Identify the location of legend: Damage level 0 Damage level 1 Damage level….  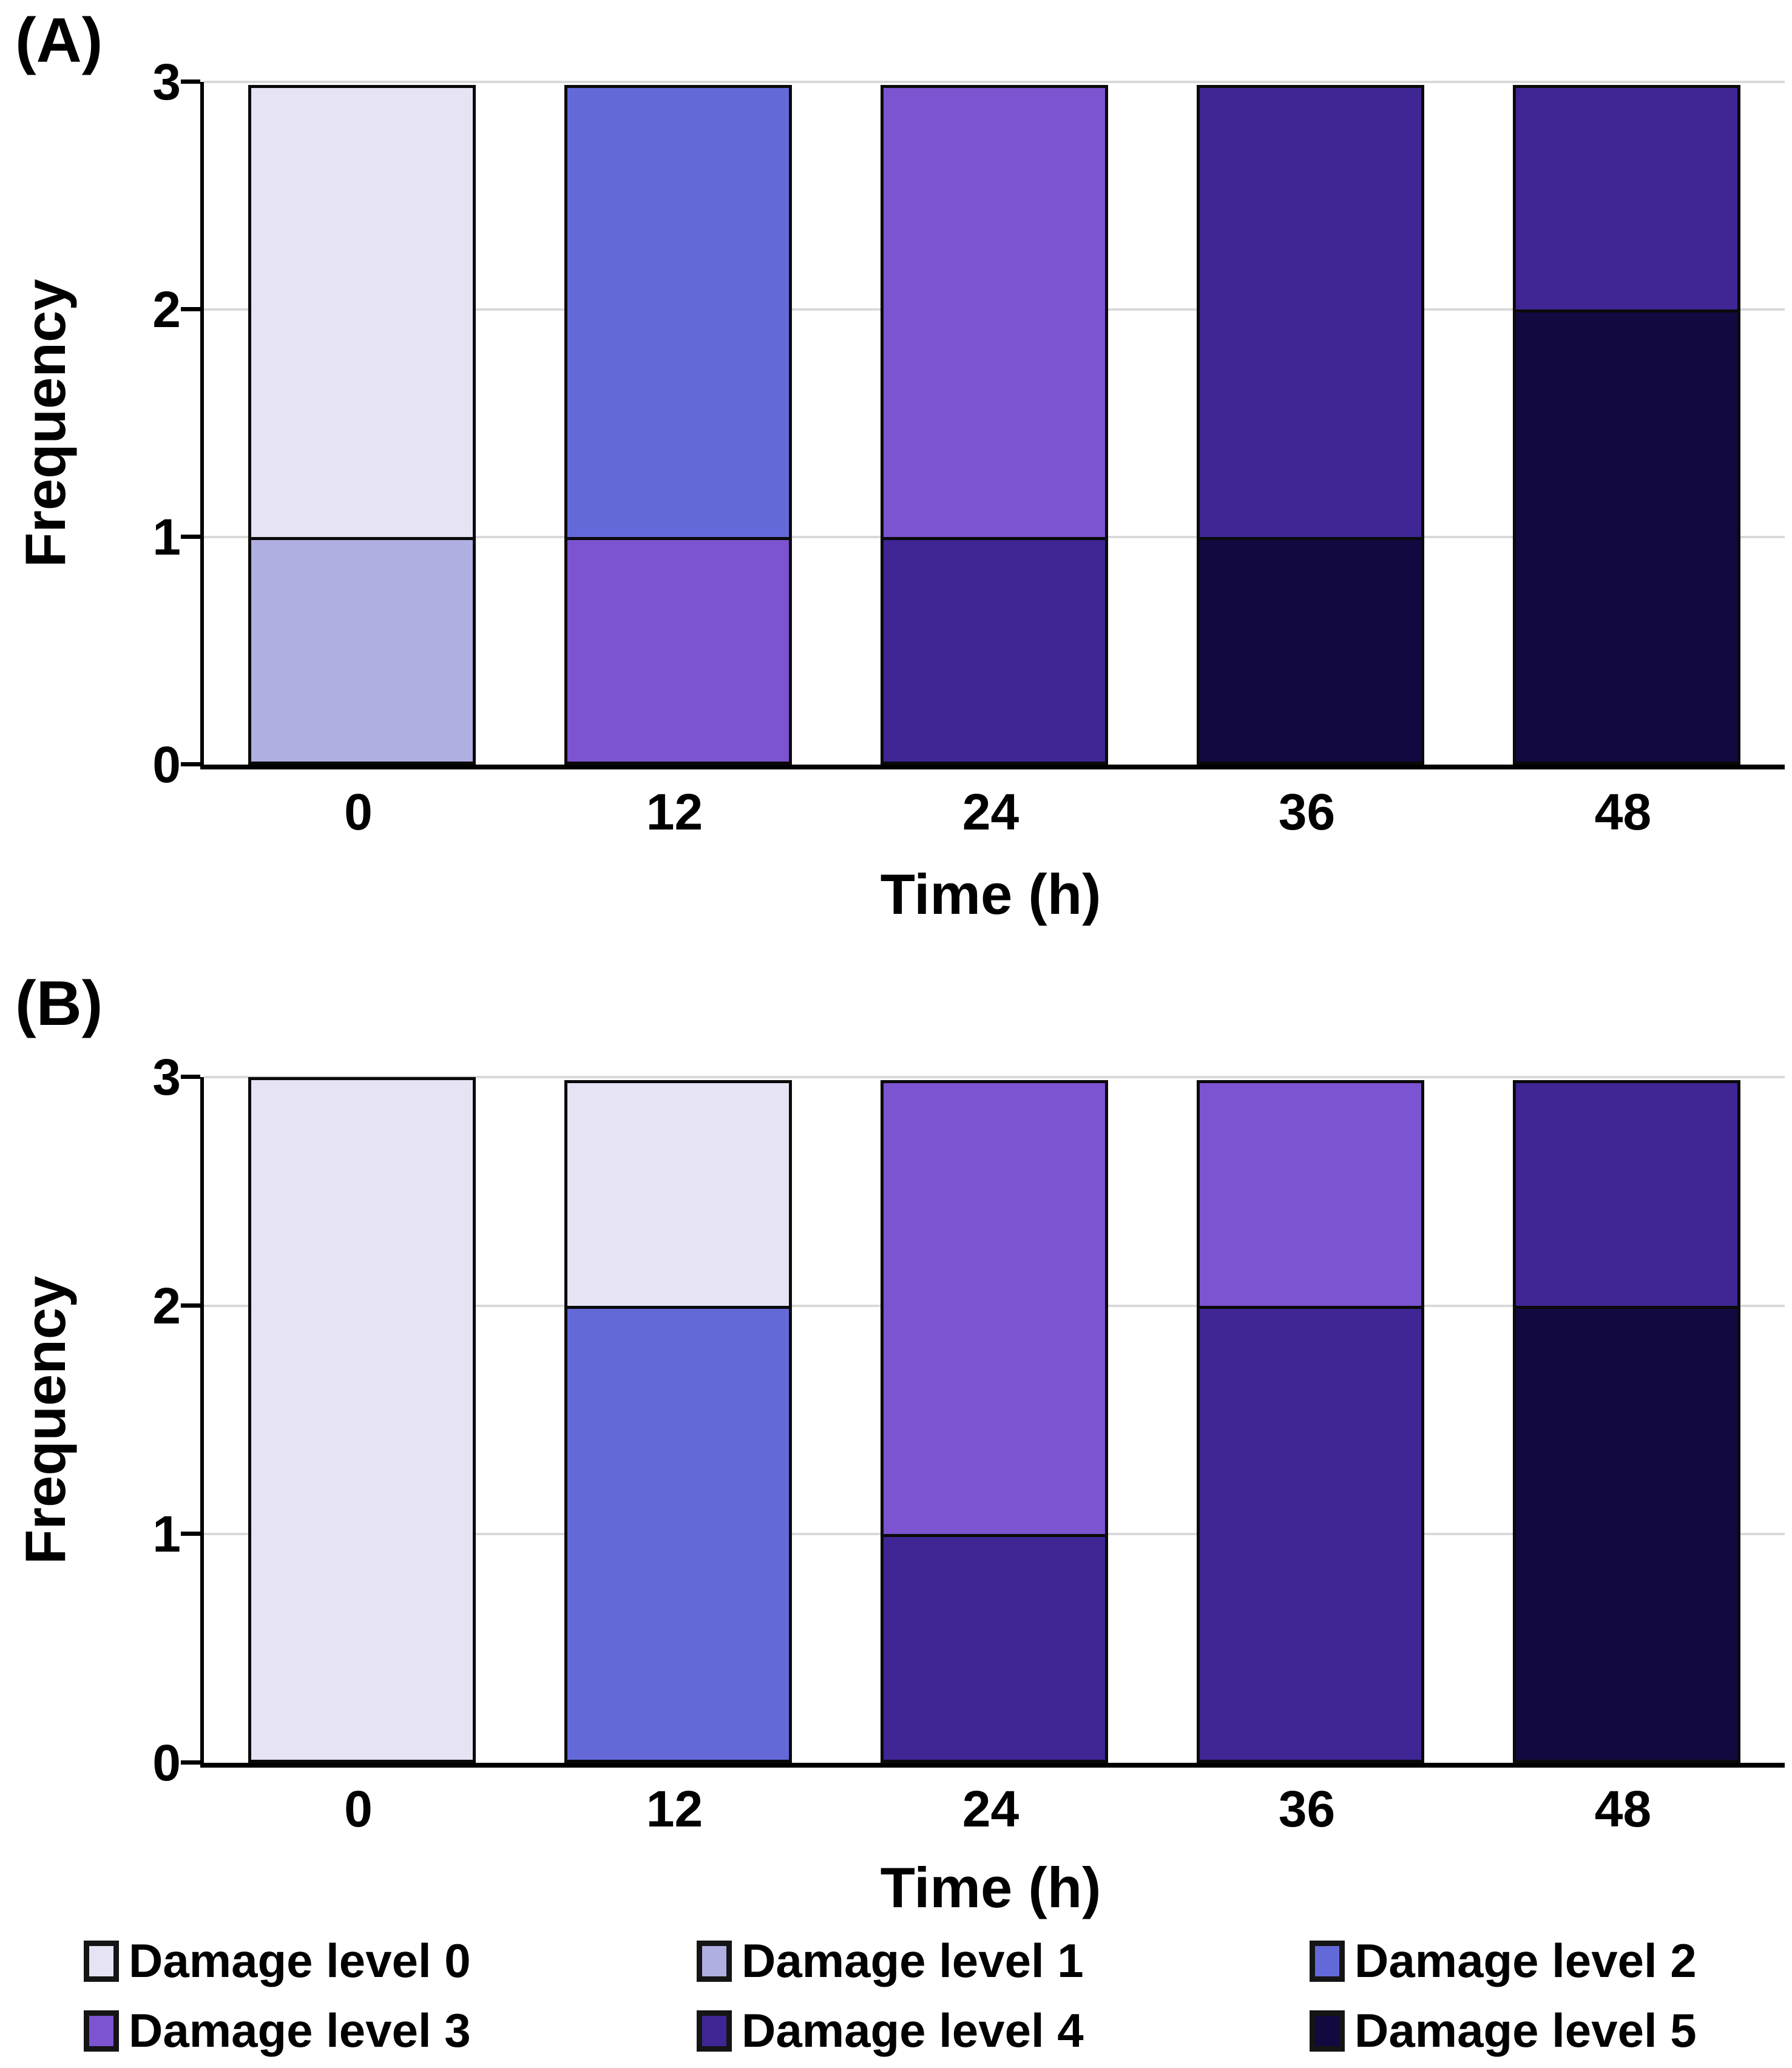
(896, 1996).